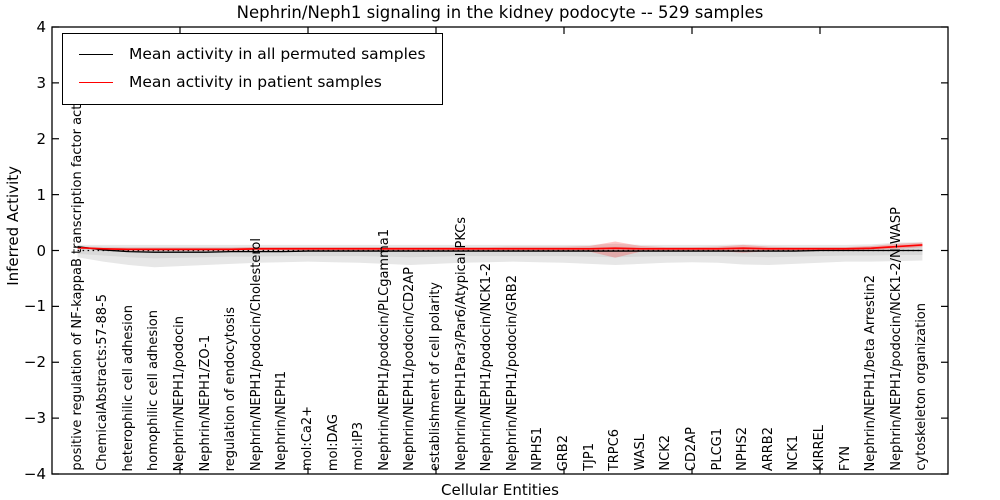 Image resolution: width=1000 pixels, height=500 pixels. What do you see at coordinates (487, 366) in the screenshot?
I see `x-category-label: Nephrin/NEPH1/podocin/NCK1-2` at bounding box center [487, 366].